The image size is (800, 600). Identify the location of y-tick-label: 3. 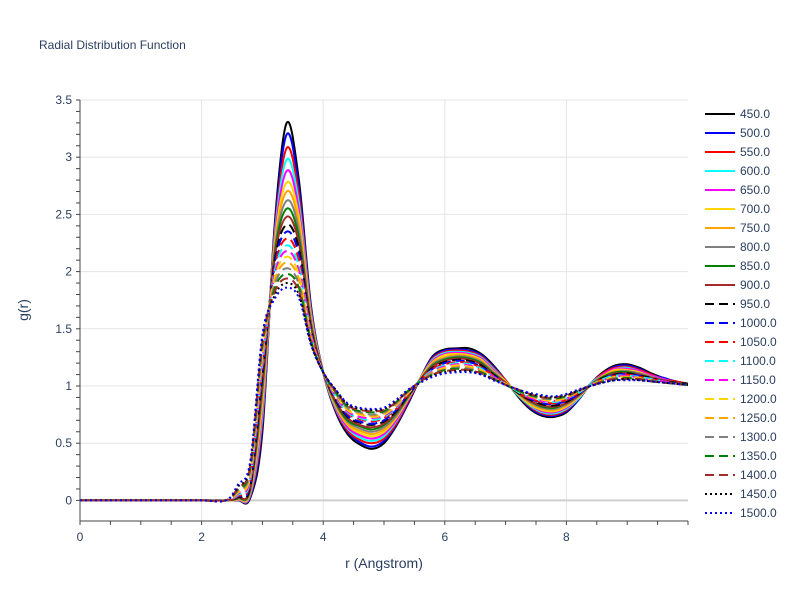
(68, 157).